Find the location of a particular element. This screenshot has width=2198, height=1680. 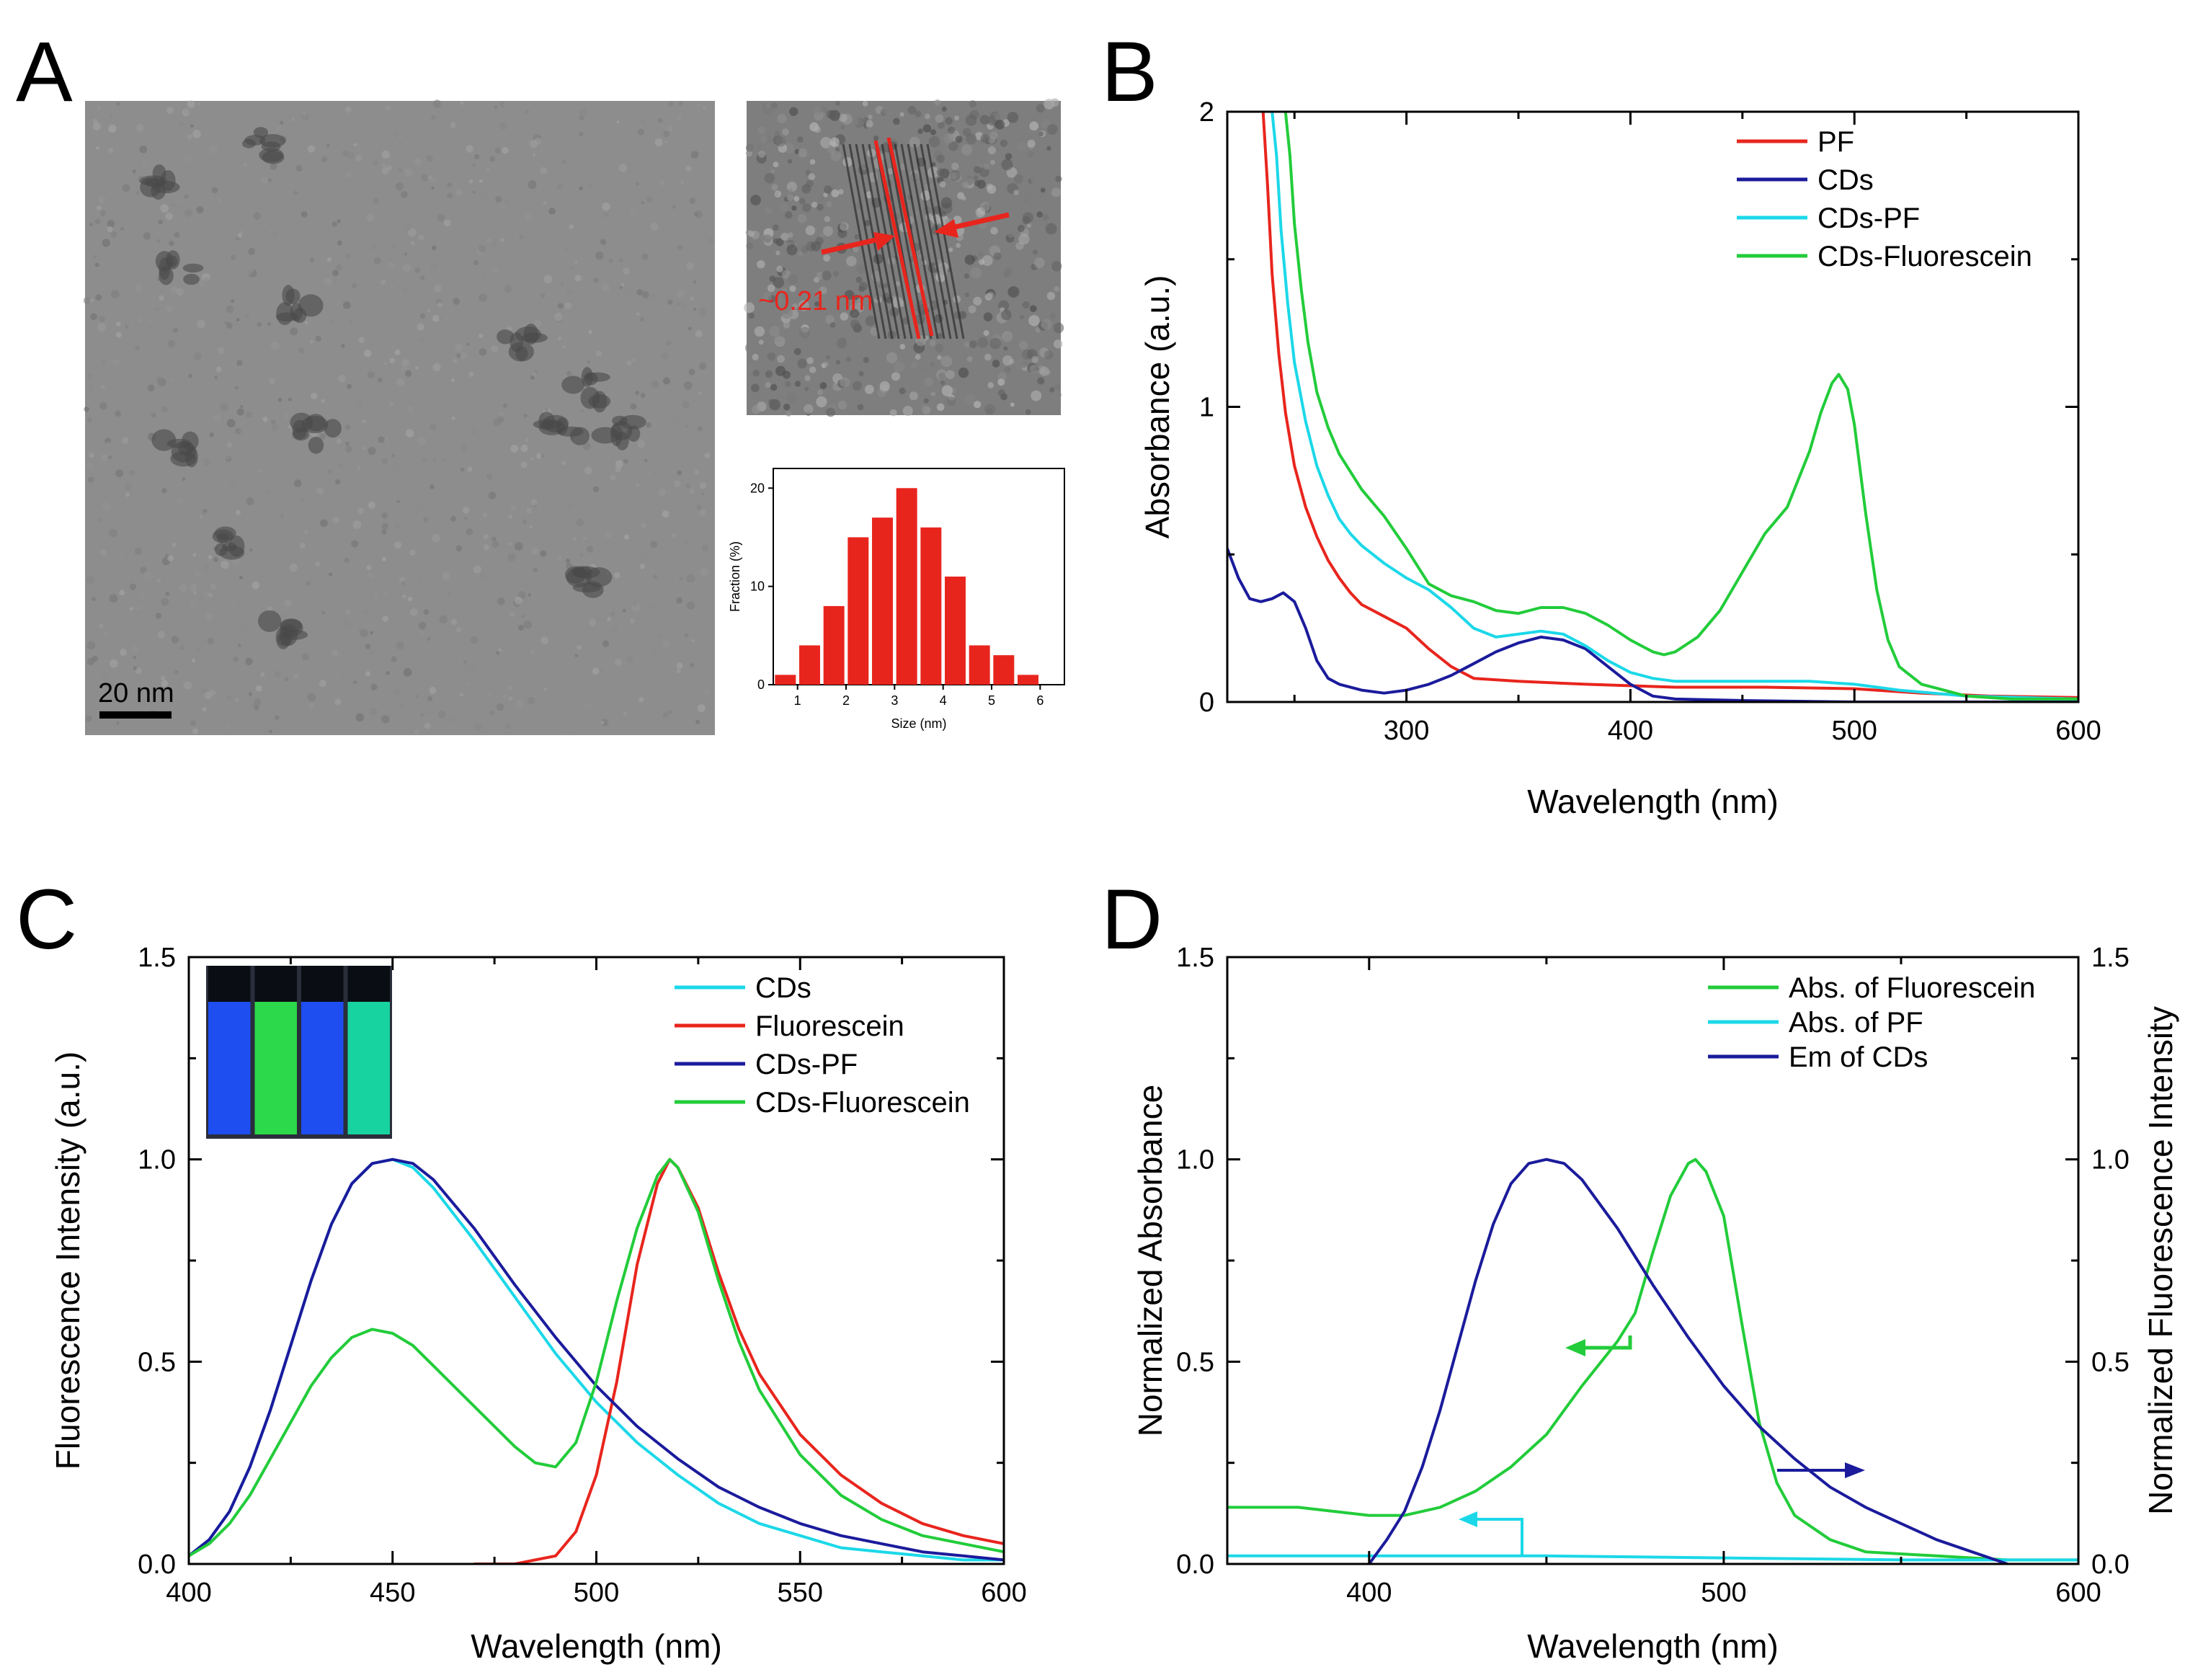

histogram-x-tick-label: 6 is located at coordinates (1040, 700).